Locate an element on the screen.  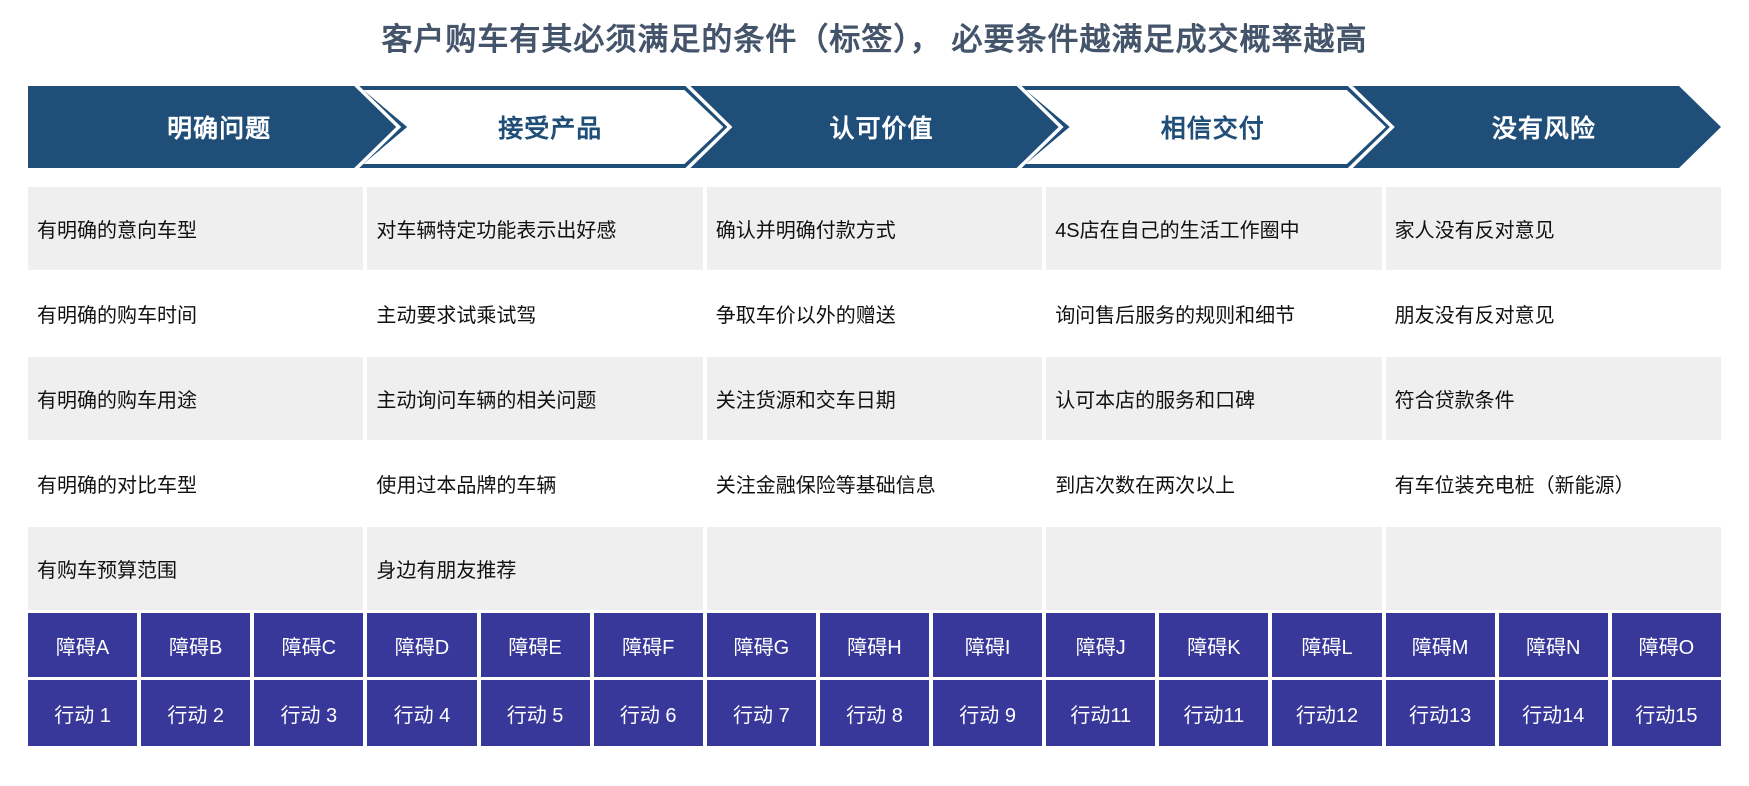
stage-label: 接受产品 is located at coordinates (550, 129).